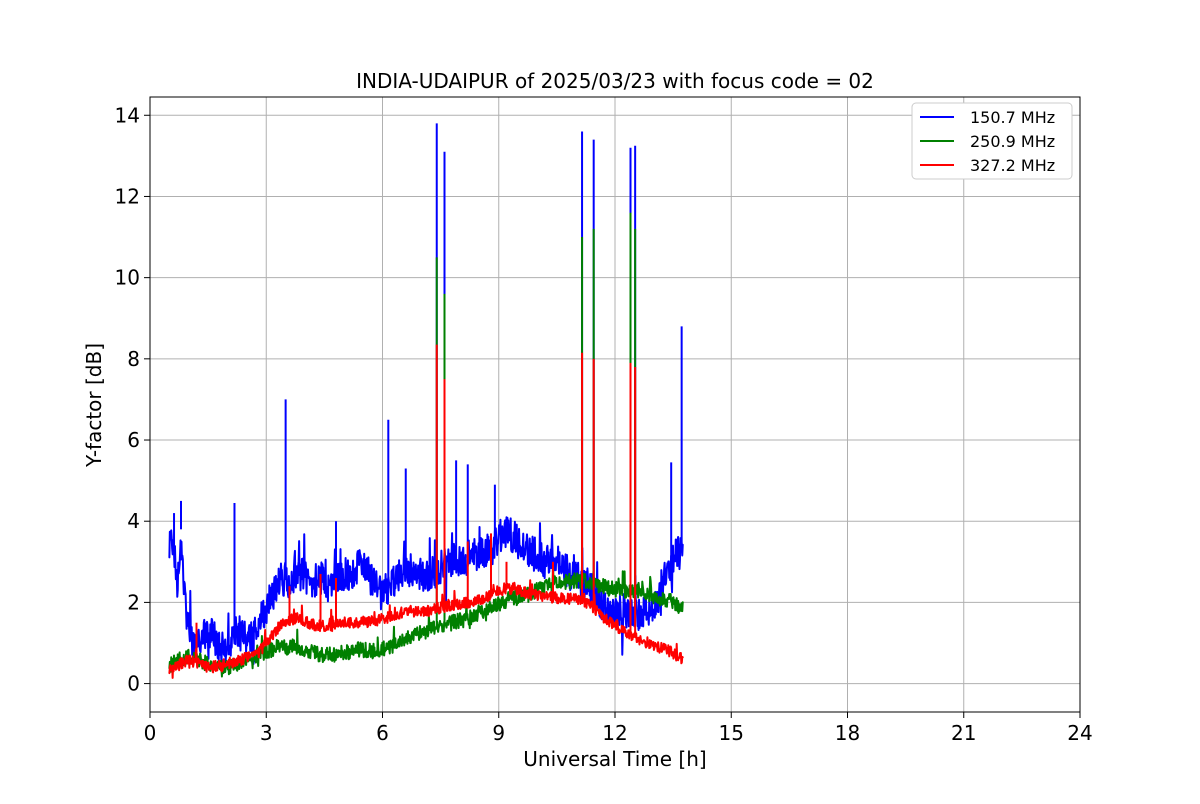 The width and height of the screenshot is (1200, 804). Describe the element at coordinates (731, 733) in the screenshot. I see `x-tick-label: 15` at that location.